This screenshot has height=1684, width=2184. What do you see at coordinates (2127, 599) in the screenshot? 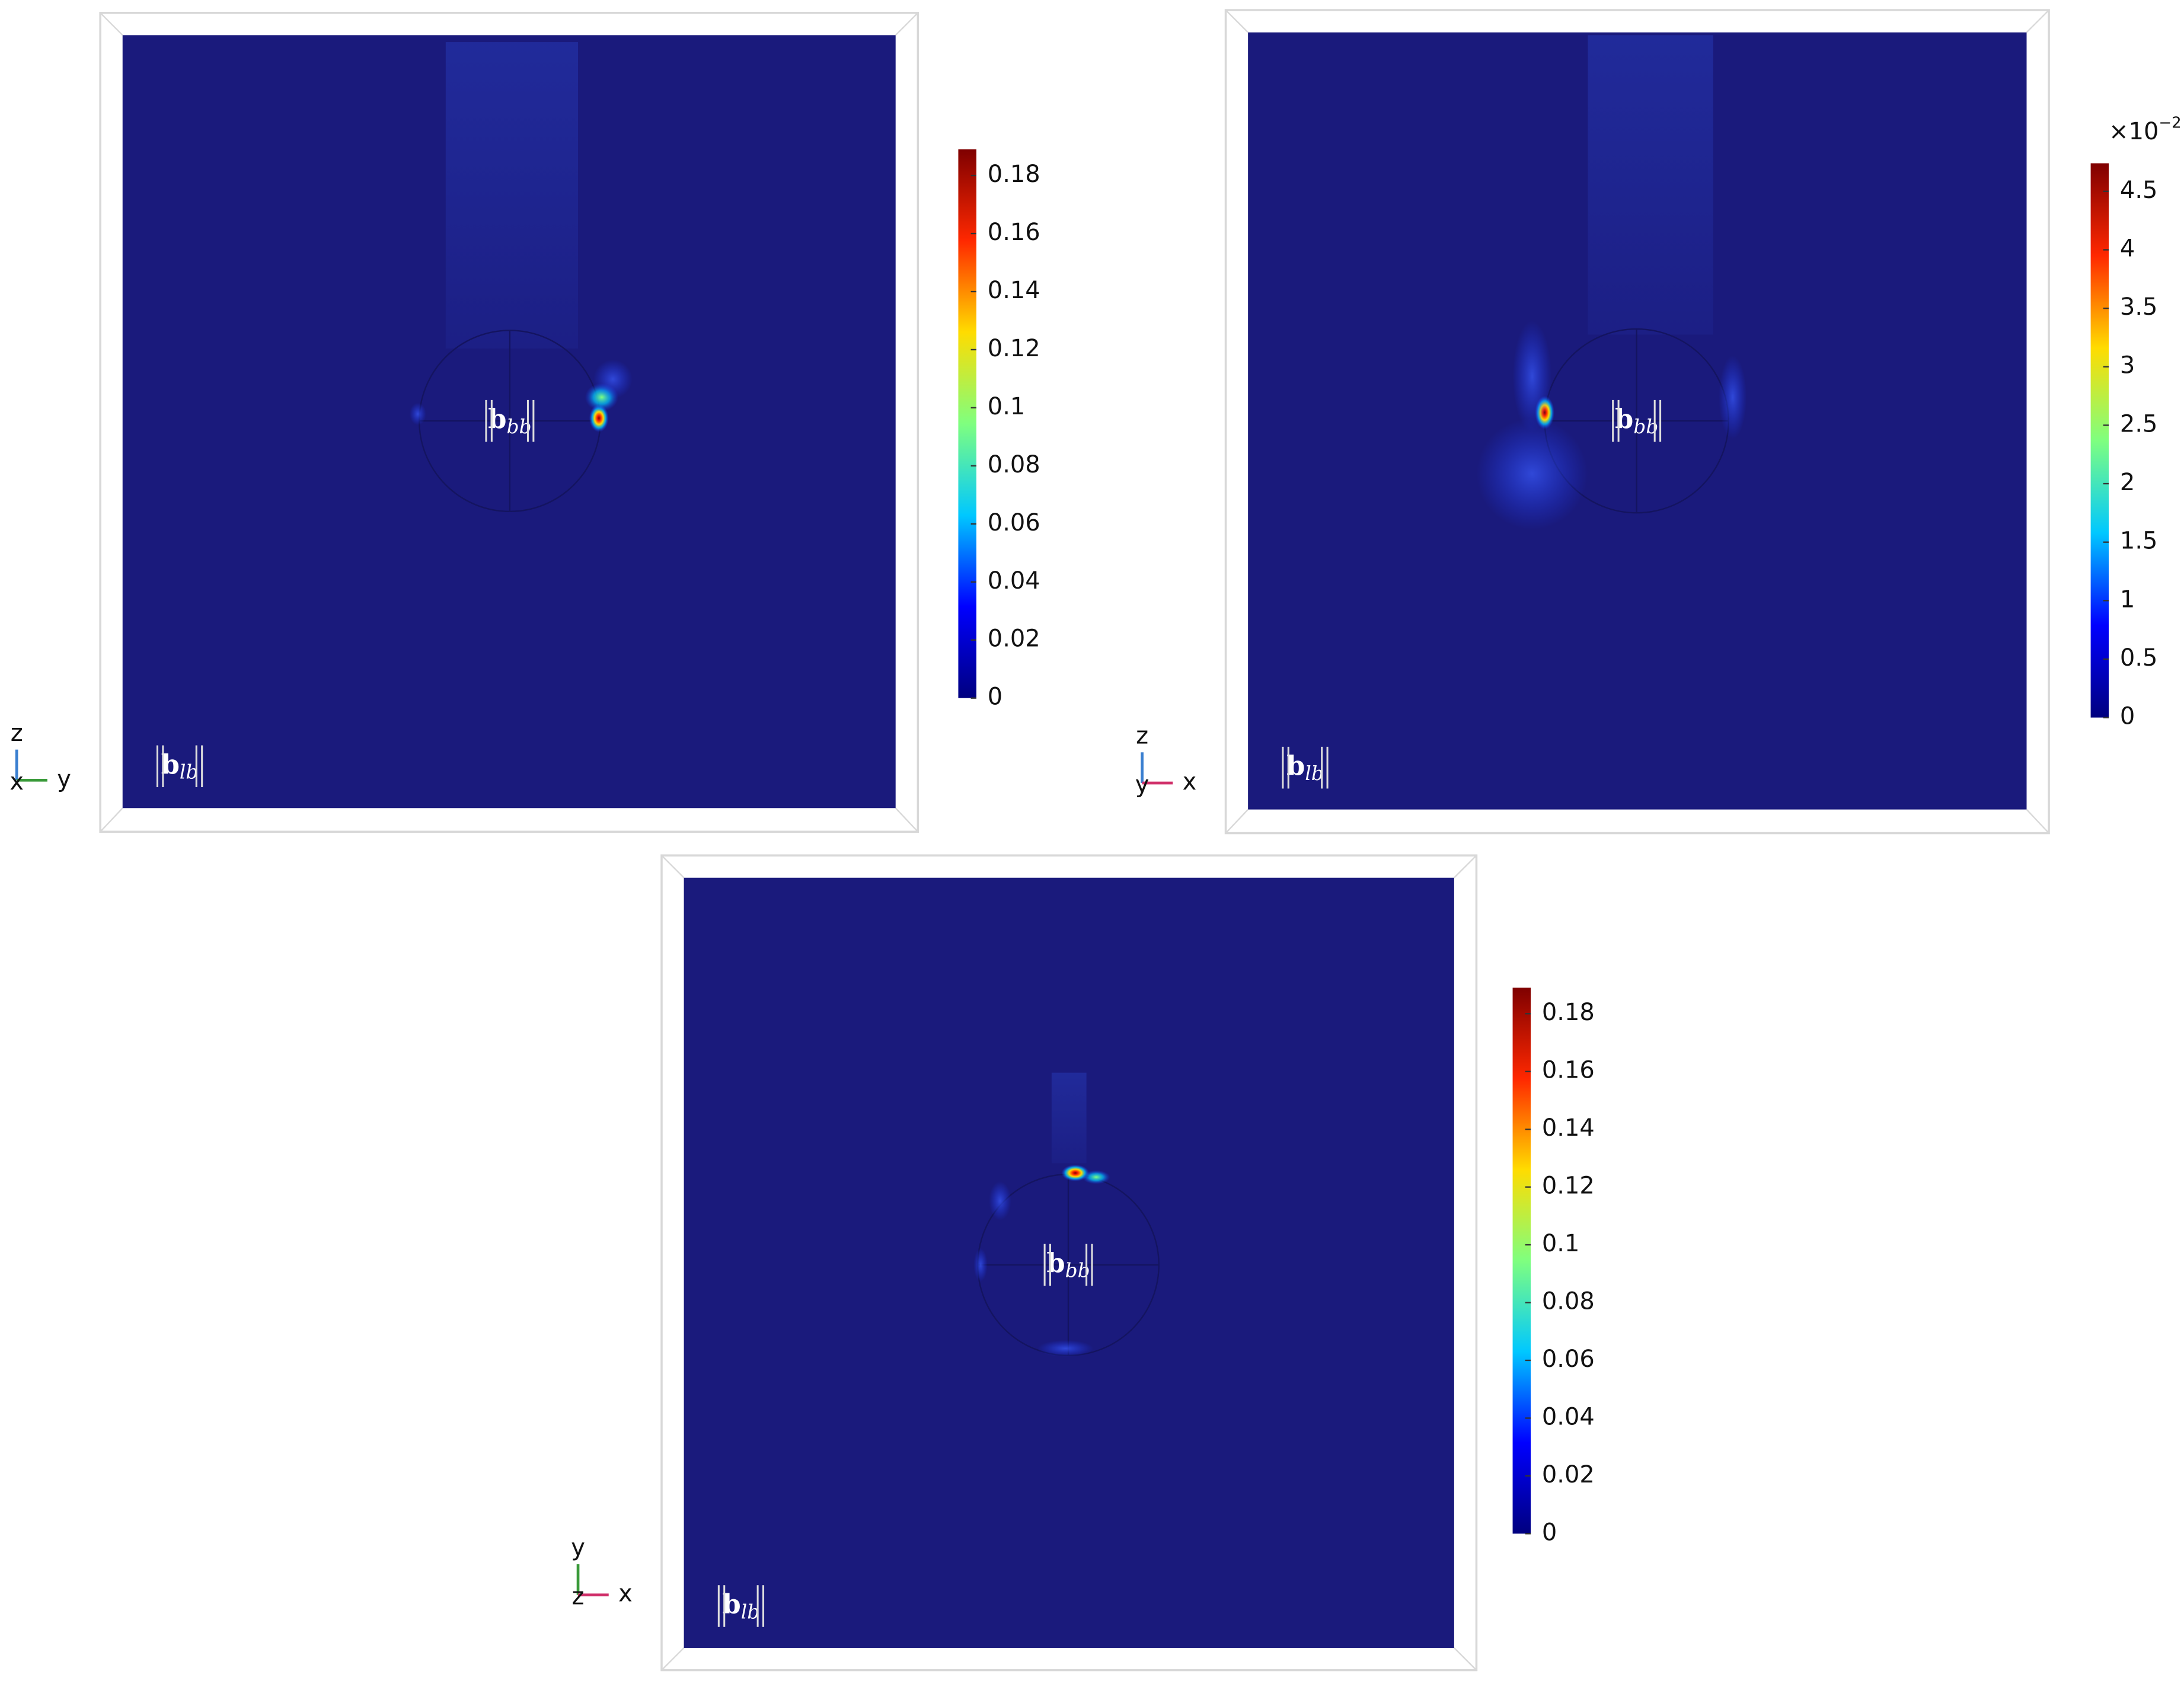
I see `colorbar-tick-label: 1` at bounding box center [2127, 599].